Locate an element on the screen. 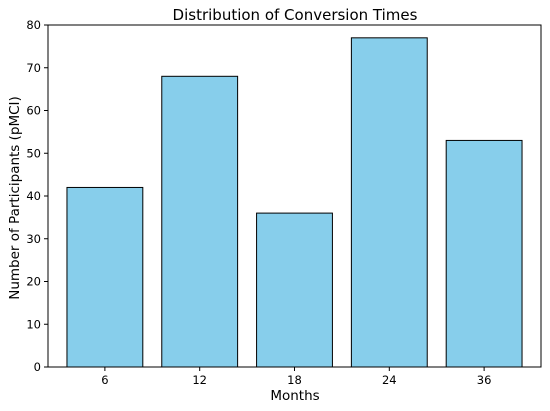 The height and width of the screenshot is (411, 550). y-tick-label-80: 80 is located at coordinates (33, 25).